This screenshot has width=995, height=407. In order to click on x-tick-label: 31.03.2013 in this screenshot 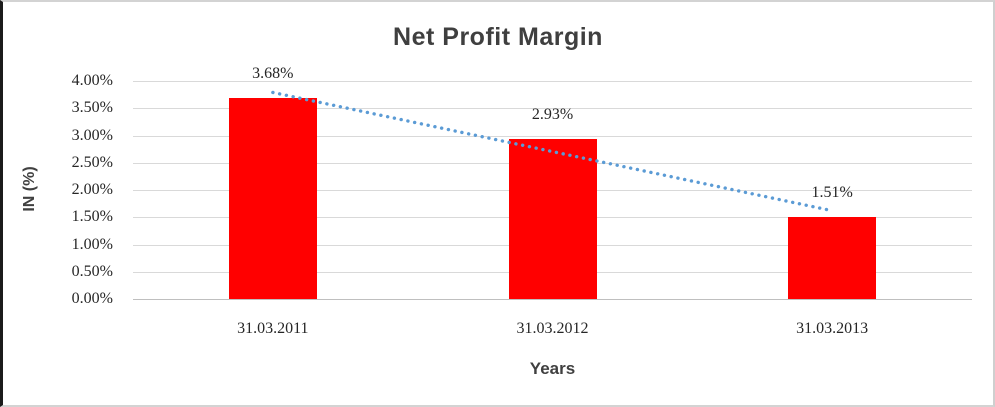, I will do `click(832, 328)`.